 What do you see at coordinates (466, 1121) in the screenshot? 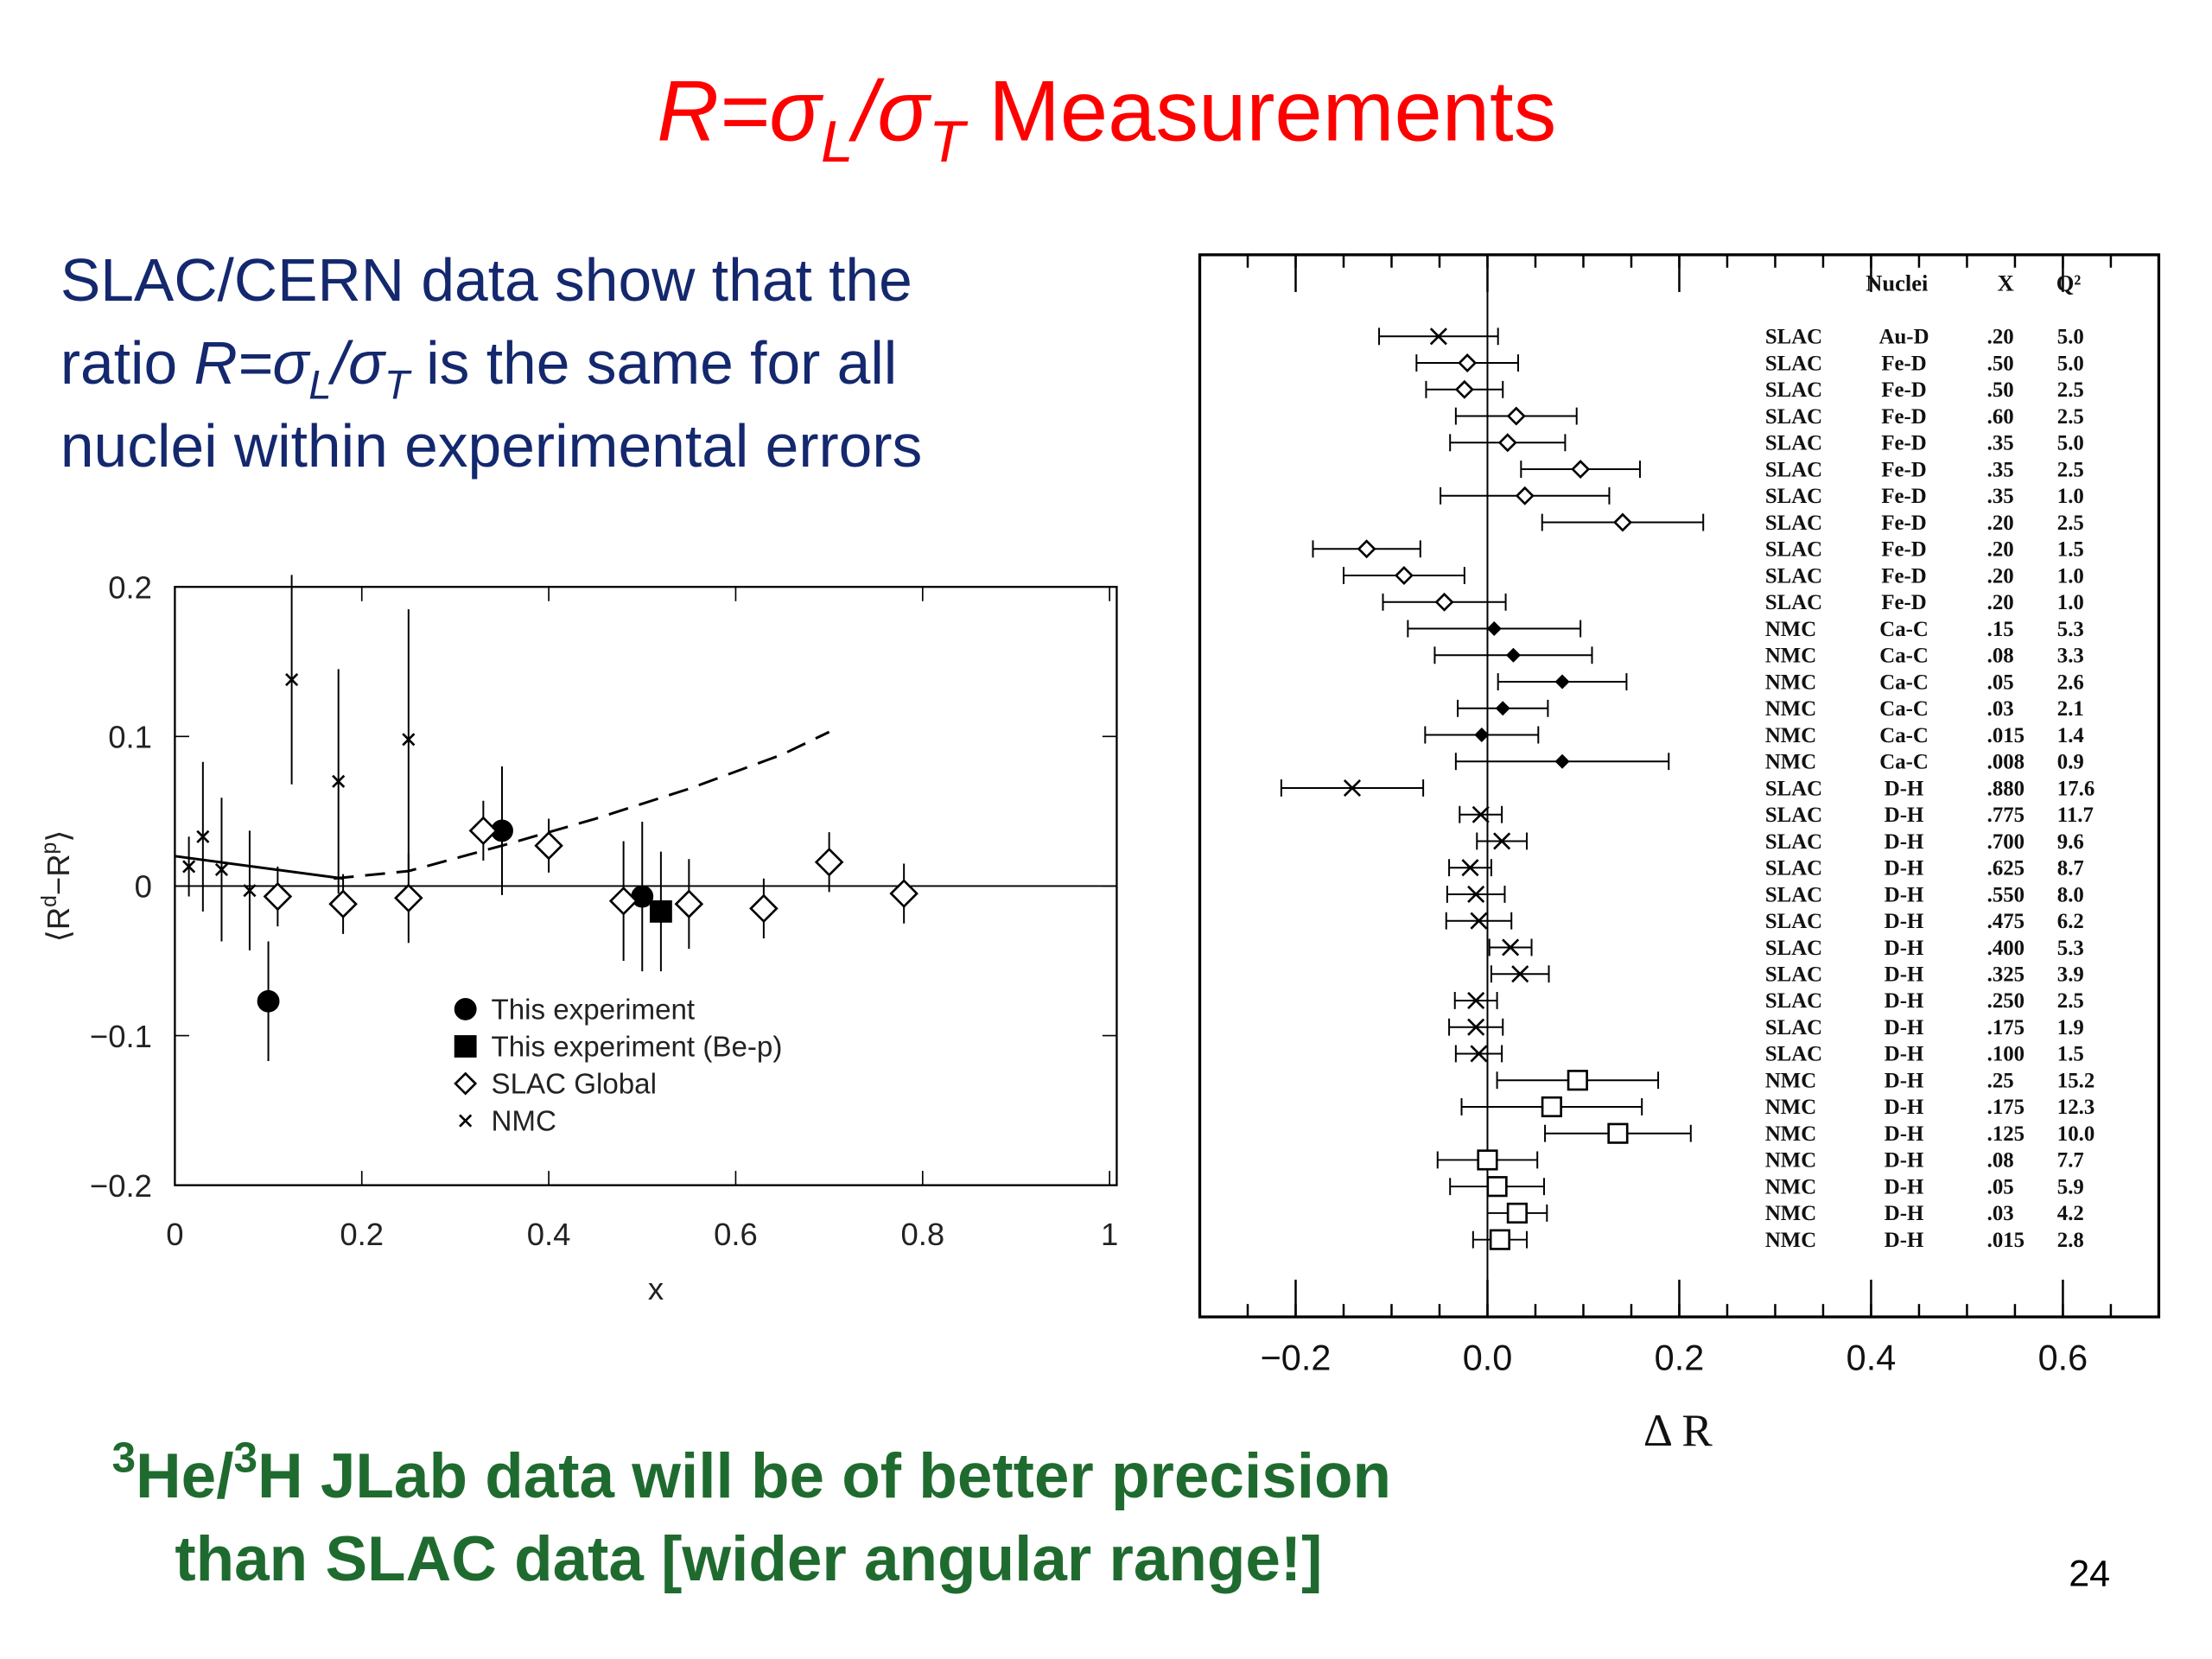
I see `legend-marker` at bounding box center [466, 1121].